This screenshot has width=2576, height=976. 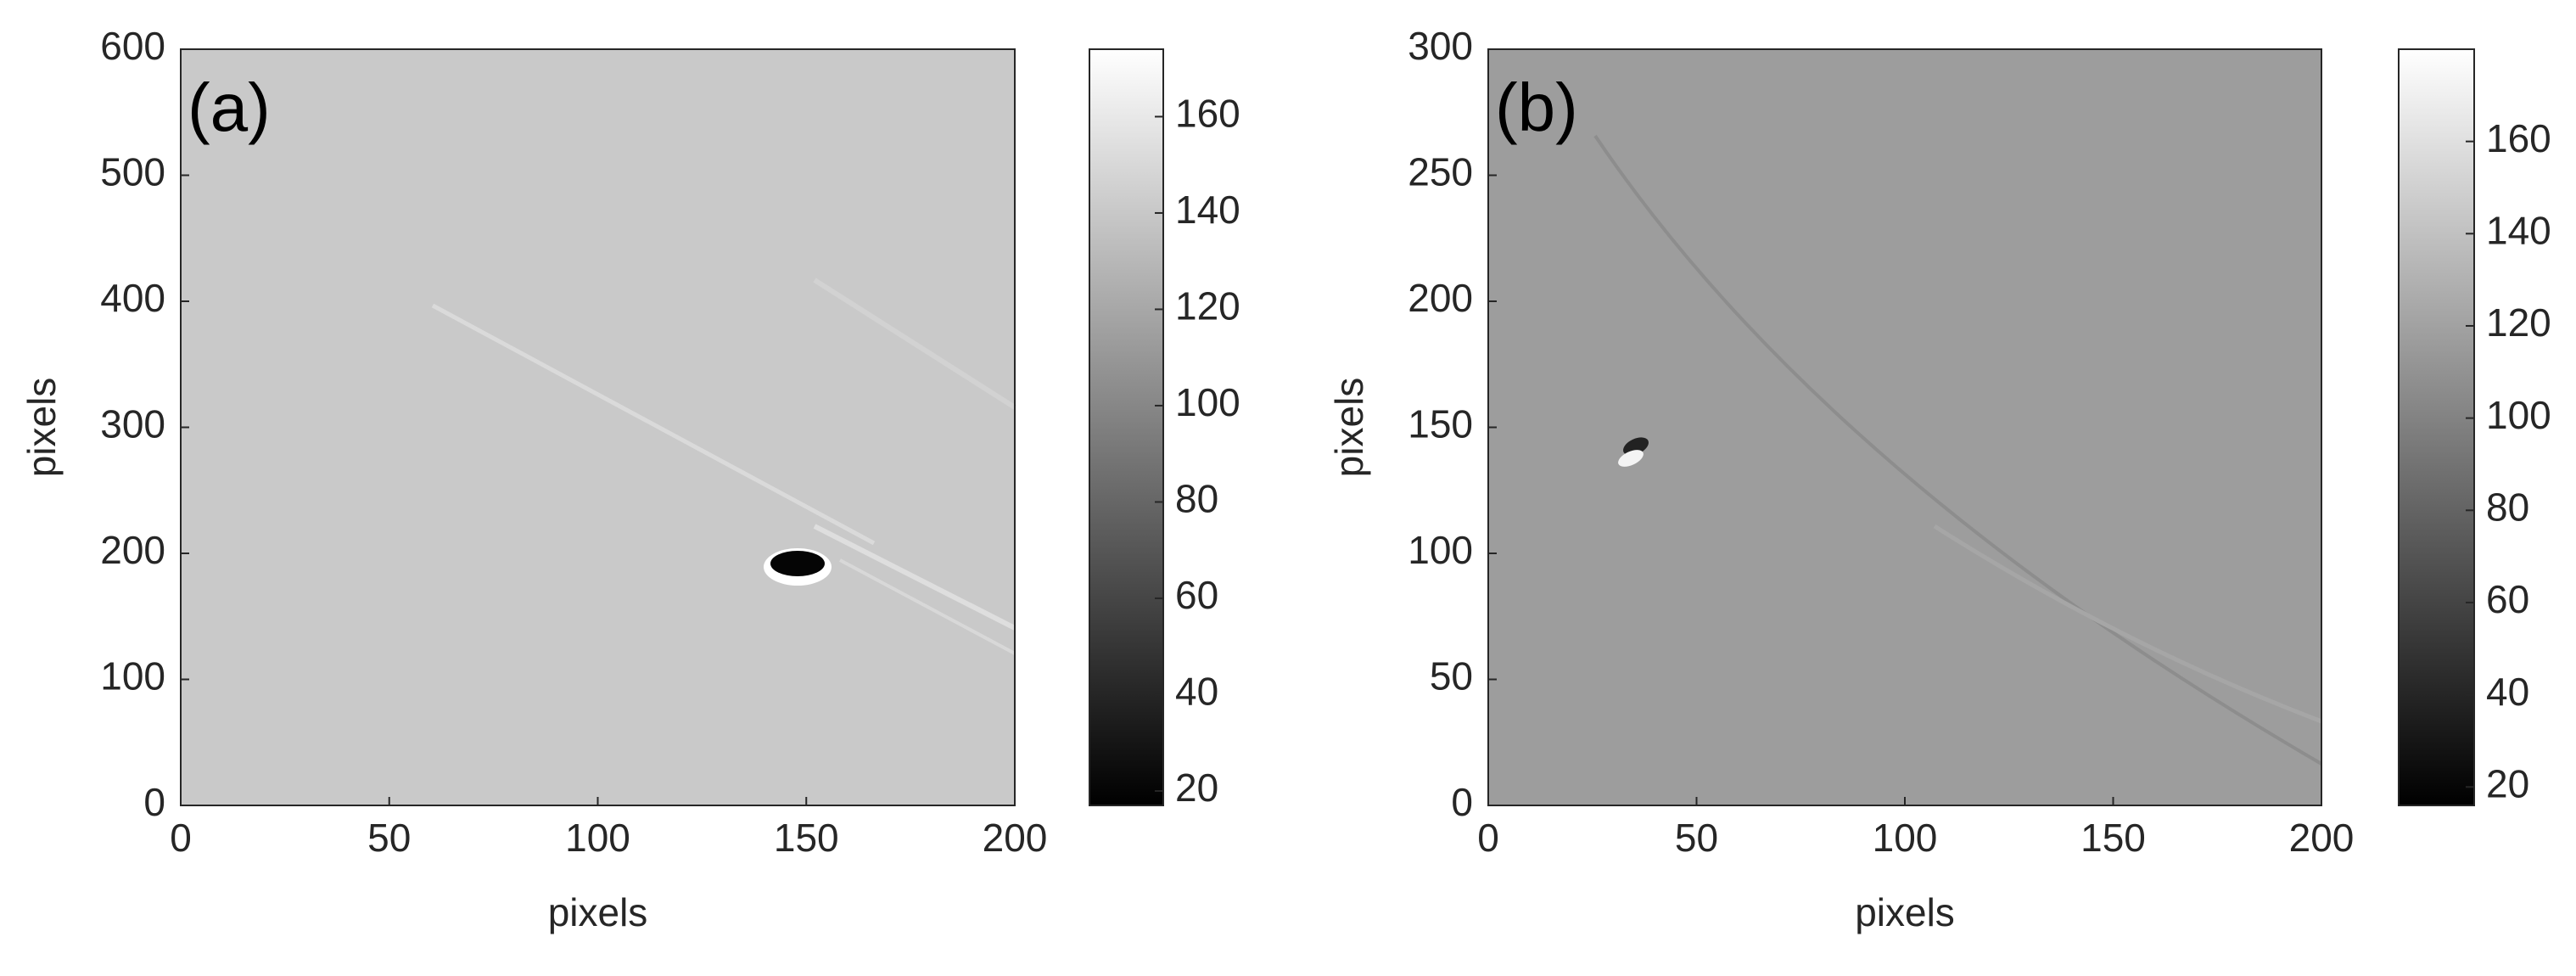 I want to click on y-tick-label: 250, so click(x=1440, y=172).